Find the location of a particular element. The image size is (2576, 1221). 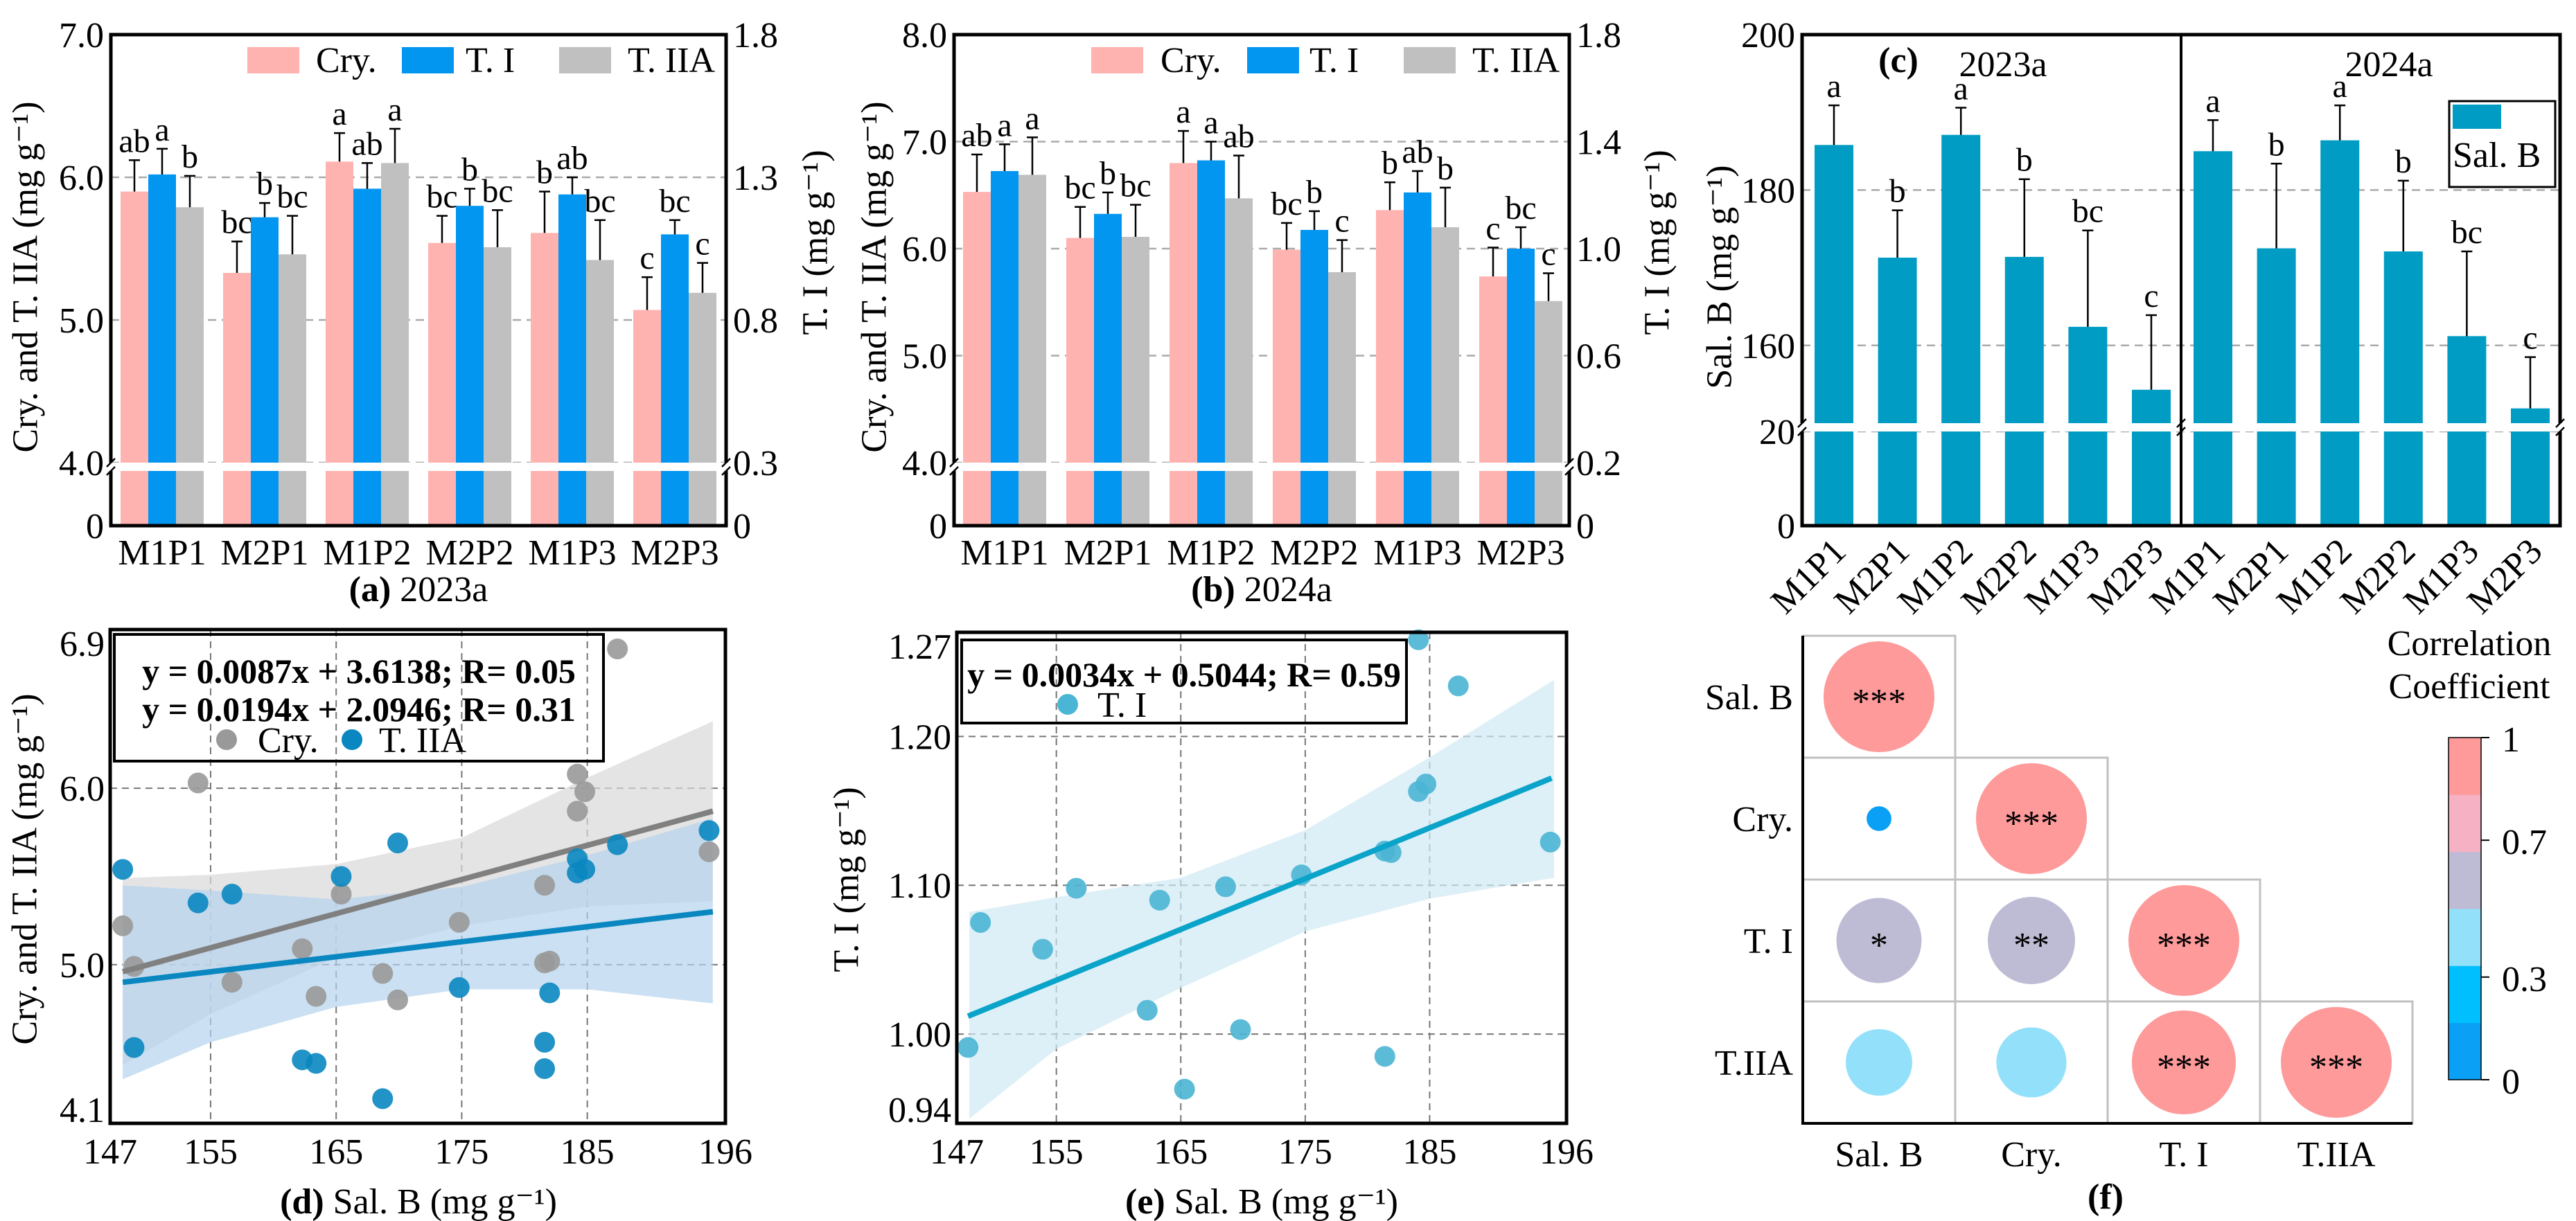

y-tick-label: 0.94 is located at coordinates (919, 1110).